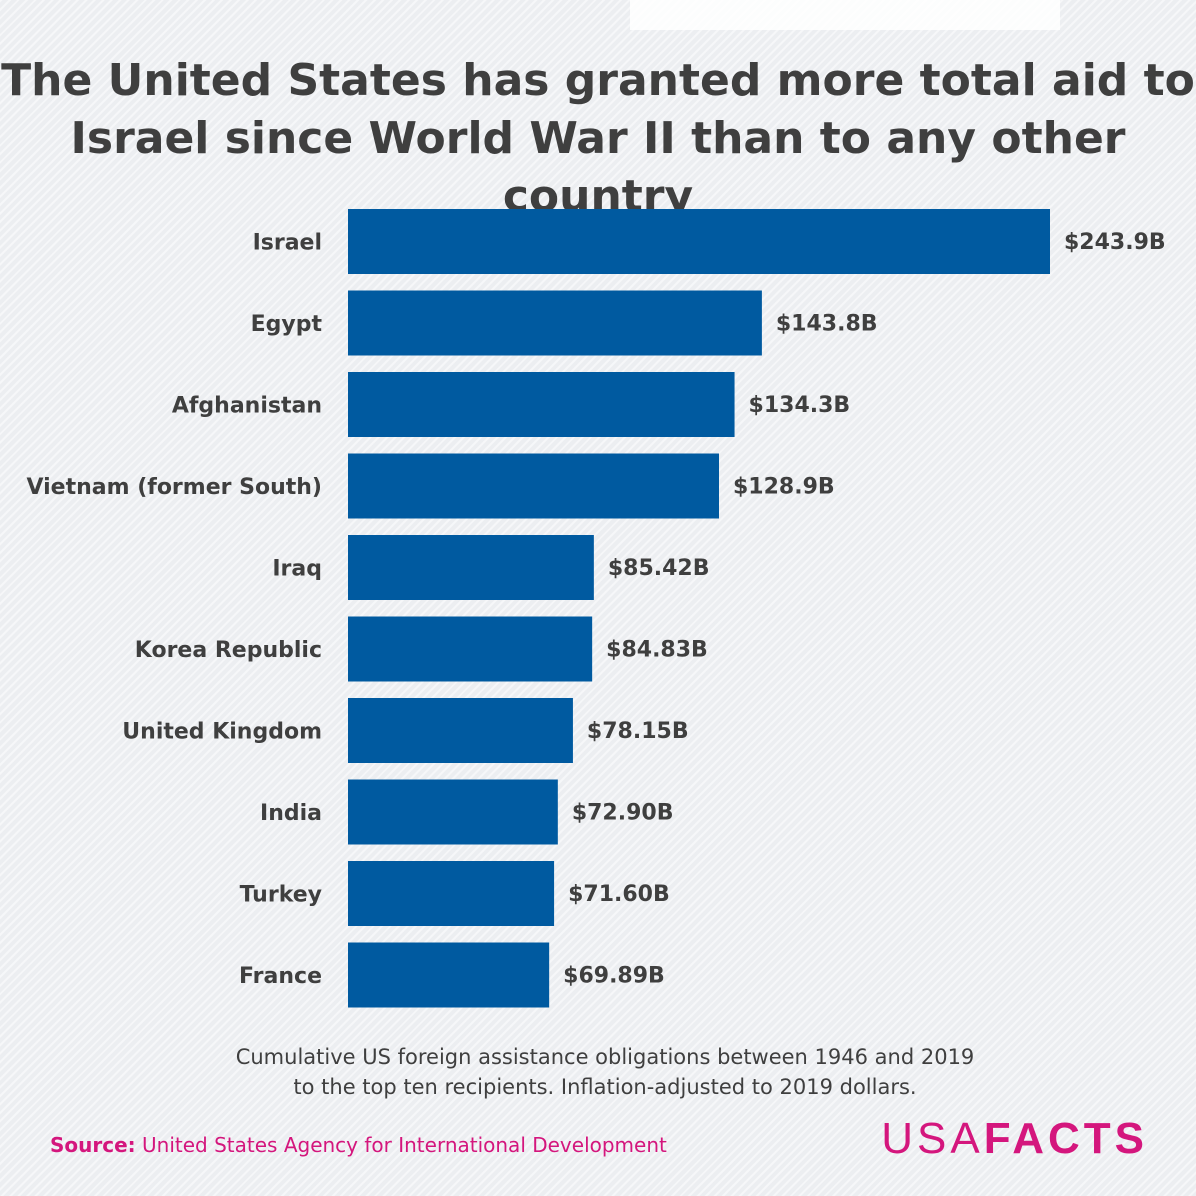  I want to click on value-label-korea-republic: $84.83B, so click(657, 650).